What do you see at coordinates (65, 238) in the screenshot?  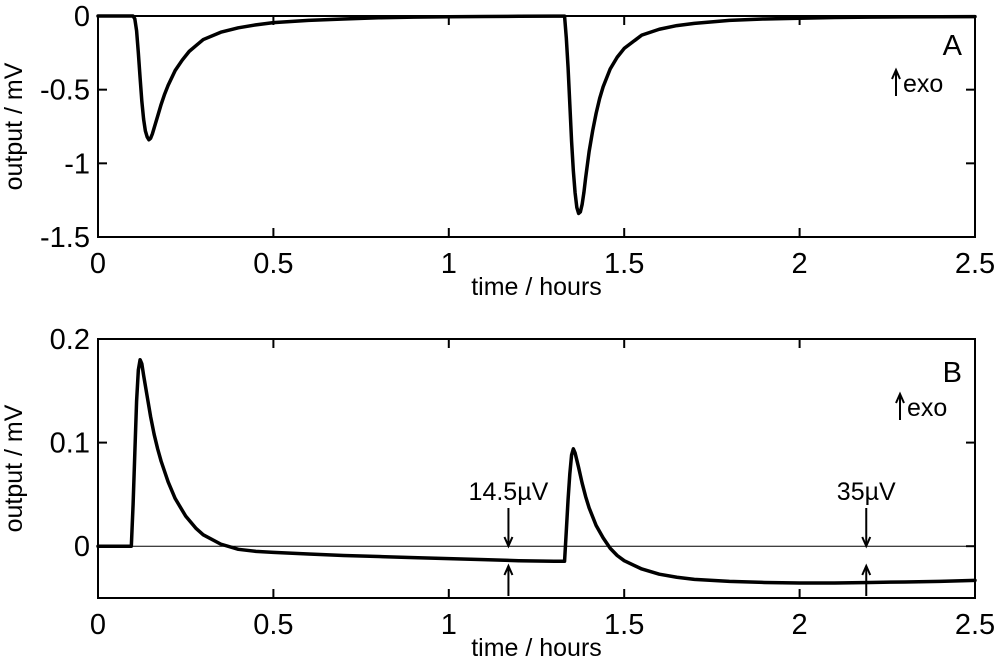 I see `y-tick-label: -1.5` at bounding box center [65, 238].